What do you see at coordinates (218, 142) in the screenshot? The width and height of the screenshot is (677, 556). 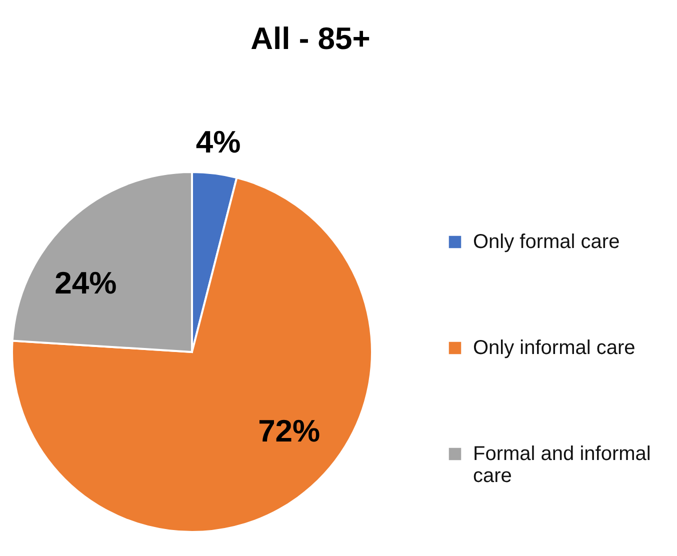 I see `data-label: 4%` at bounding box center [218, 142].